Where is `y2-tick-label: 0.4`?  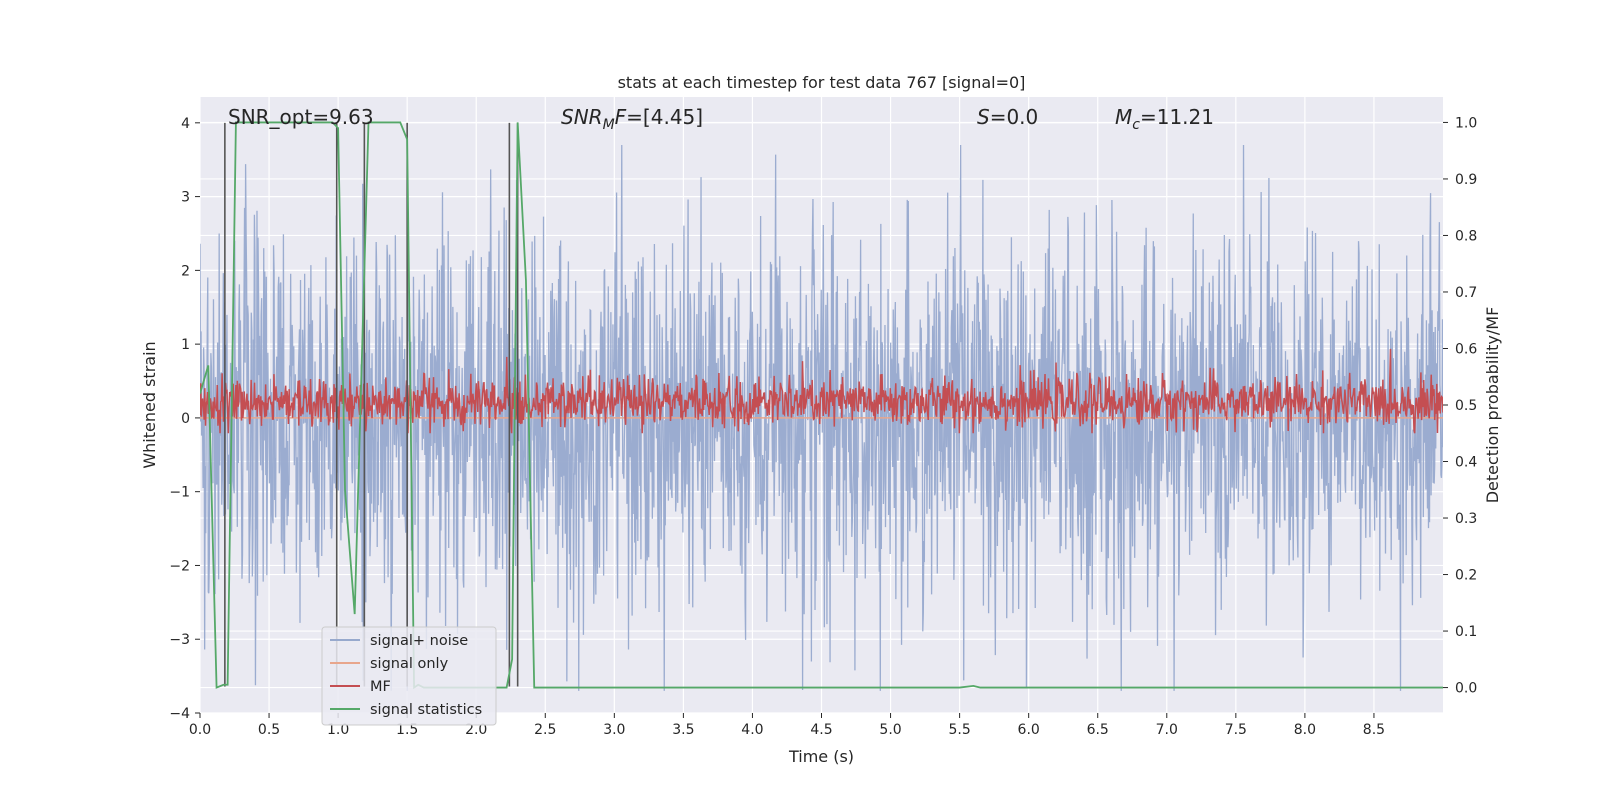
y2-tick-label: 0.4 is located at coordinates (1466, 463).